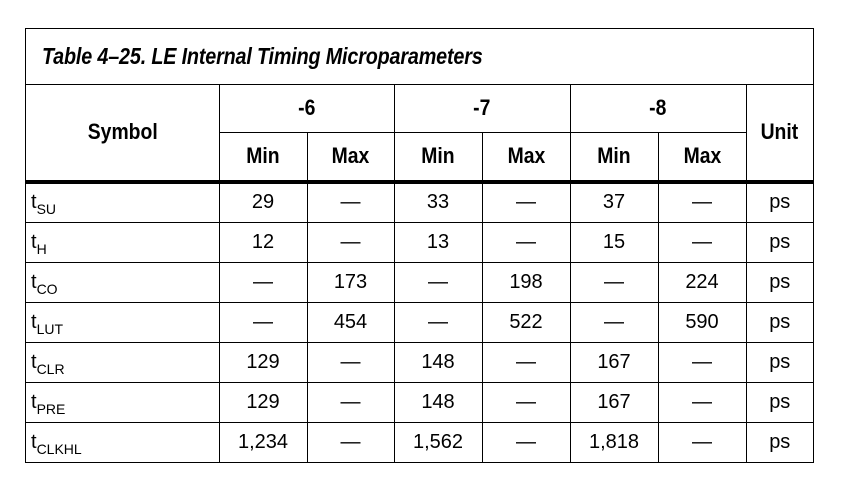  Describe the element at coordinates (701, 322) in the screenshot. I see `value-cell: 590` at that location.